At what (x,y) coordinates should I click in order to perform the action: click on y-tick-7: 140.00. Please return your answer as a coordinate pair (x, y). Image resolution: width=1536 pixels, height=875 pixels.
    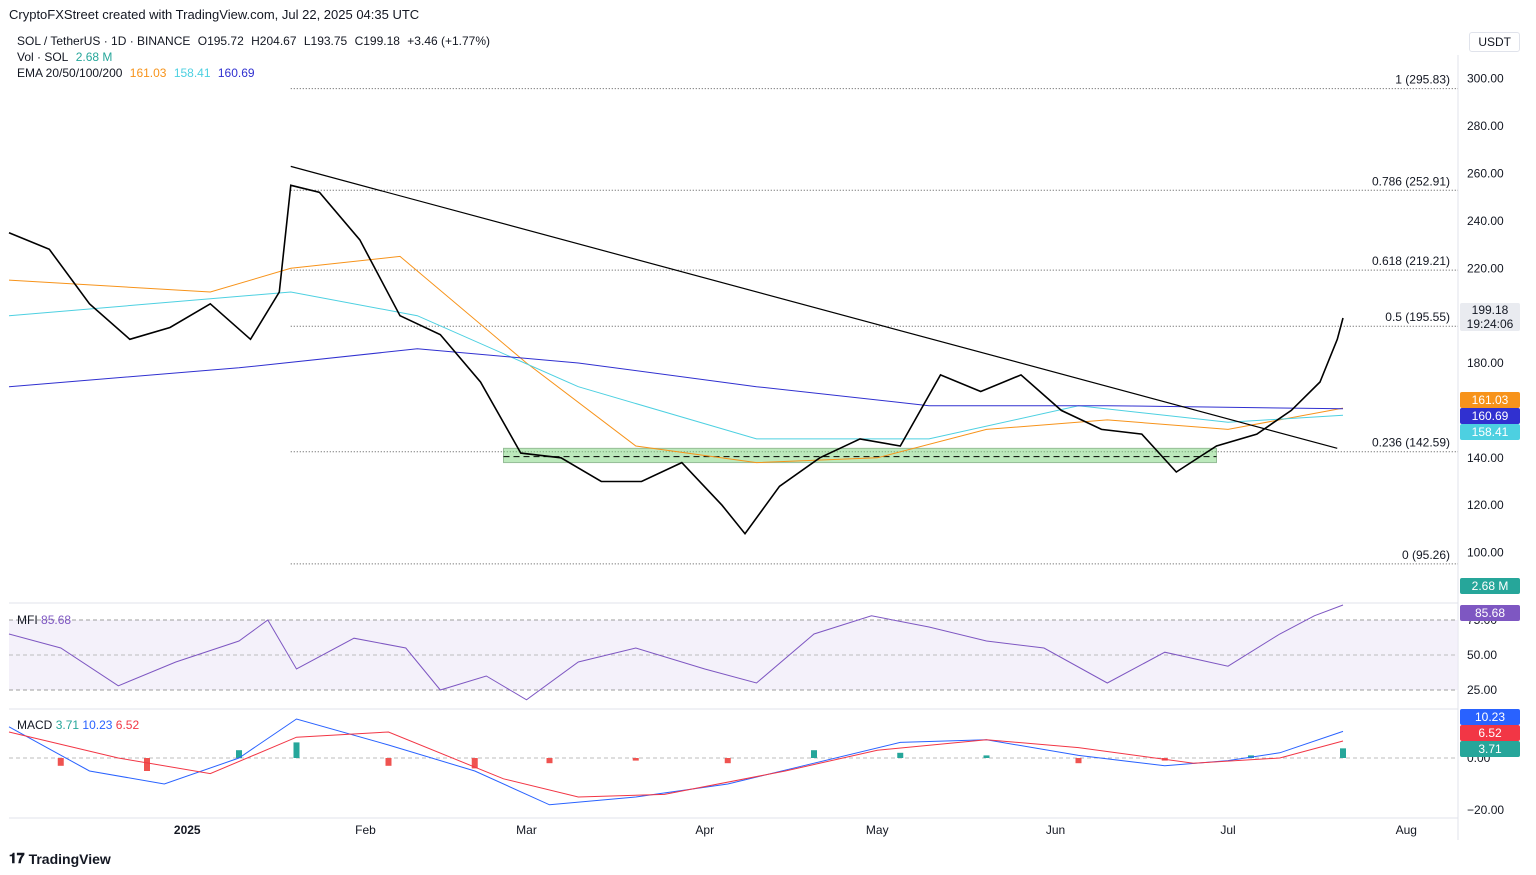
    Looking at the image, I should click on (1485, 458).